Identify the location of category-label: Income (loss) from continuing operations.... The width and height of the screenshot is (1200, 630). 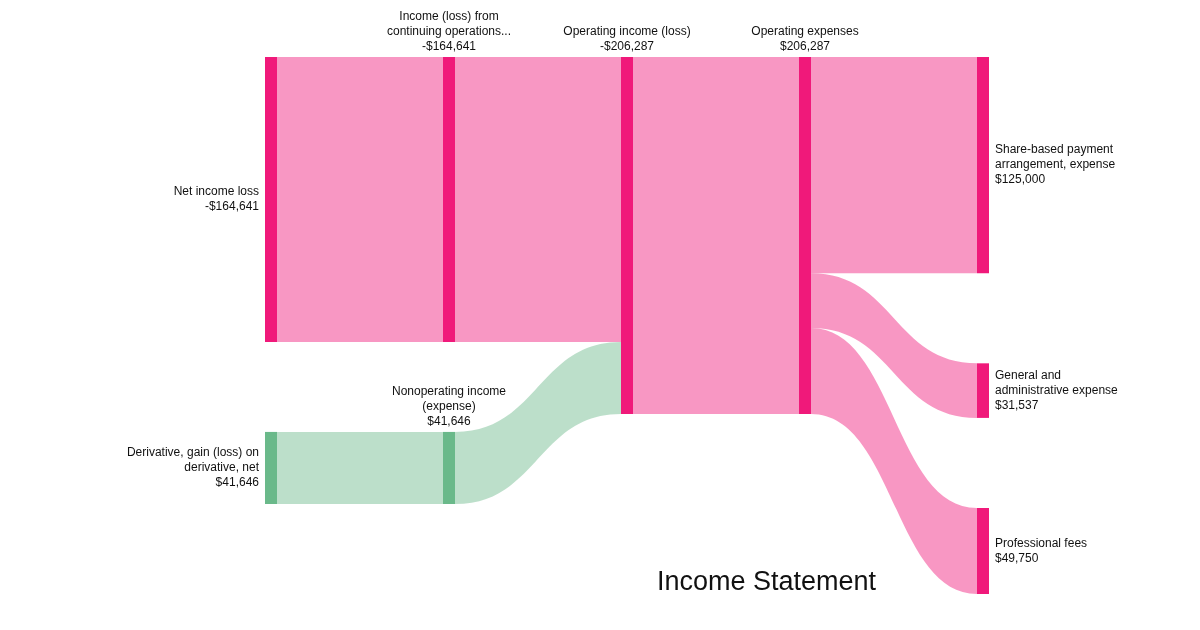
(449, 24).